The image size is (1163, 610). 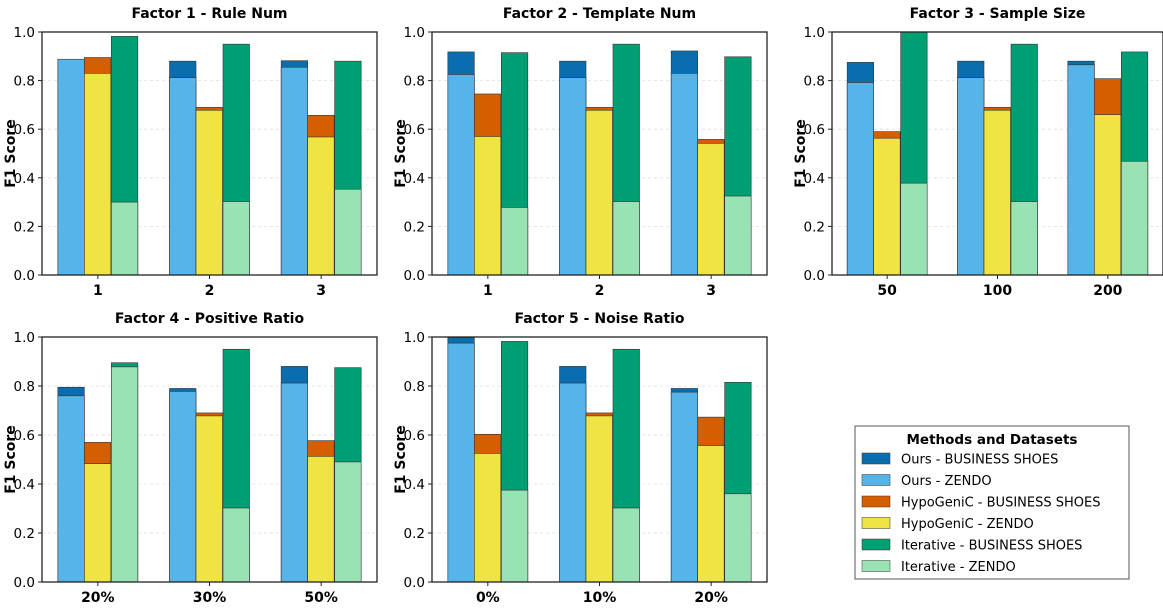 What do you see at coordinates (967, 524) in the screenshot?
I see `legend-label-hypogenic-zendo: HypoGeniC - ZENDO` at bounding box center [967, 524].